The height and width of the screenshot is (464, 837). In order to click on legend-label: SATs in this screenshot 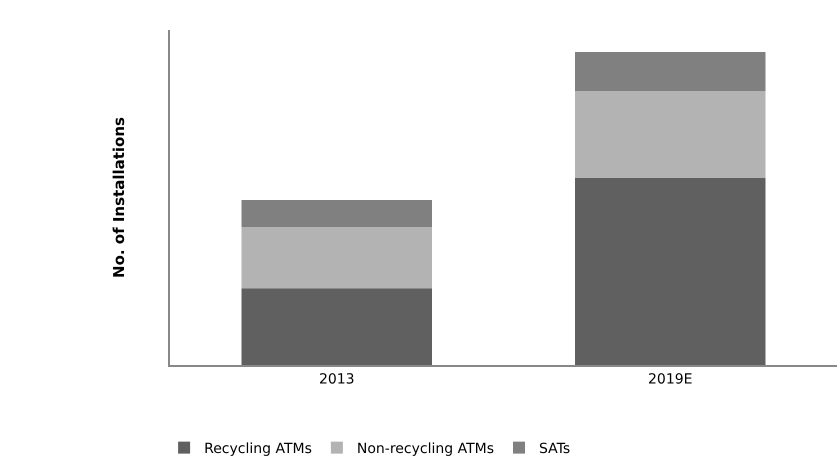, I will do `click(554, 449)`.